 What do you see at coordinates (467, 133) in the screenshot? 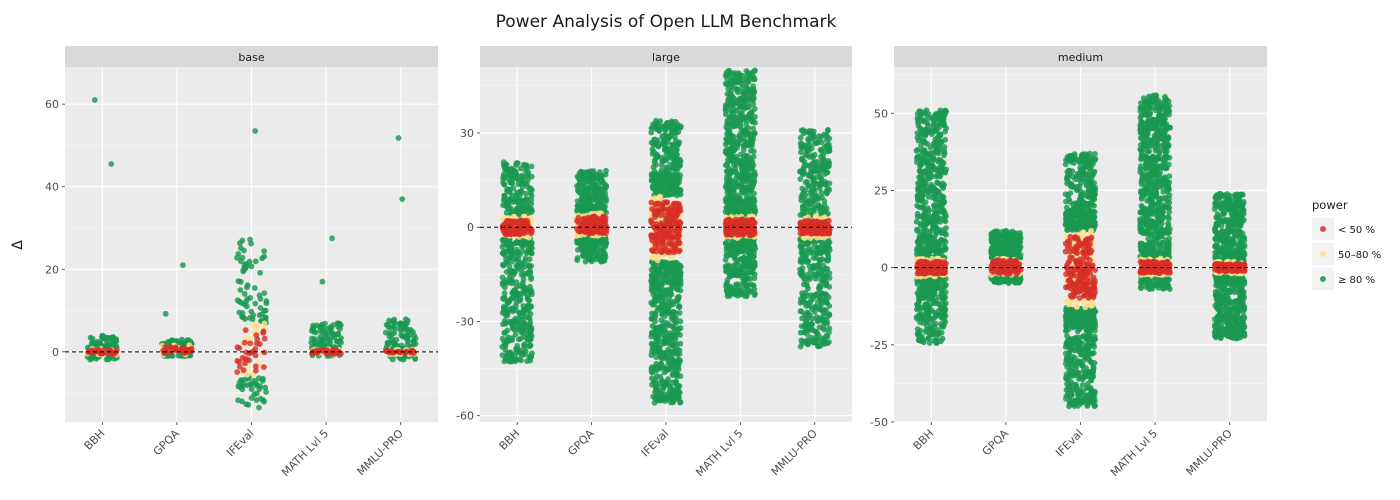
I see `y-tick-label: 30` at bounding box center [467, 133].